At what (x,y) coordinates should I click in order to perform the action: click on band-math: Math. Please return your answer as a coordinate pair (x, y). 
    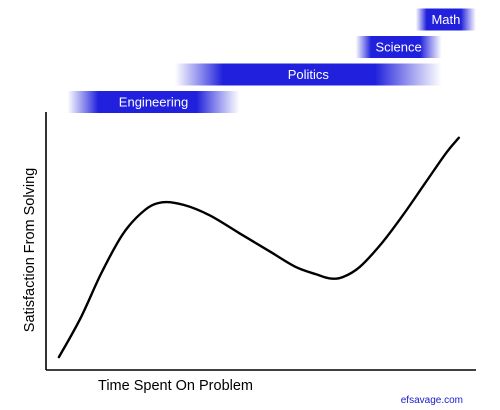
    Looking at the image, I should click on (445, 19).